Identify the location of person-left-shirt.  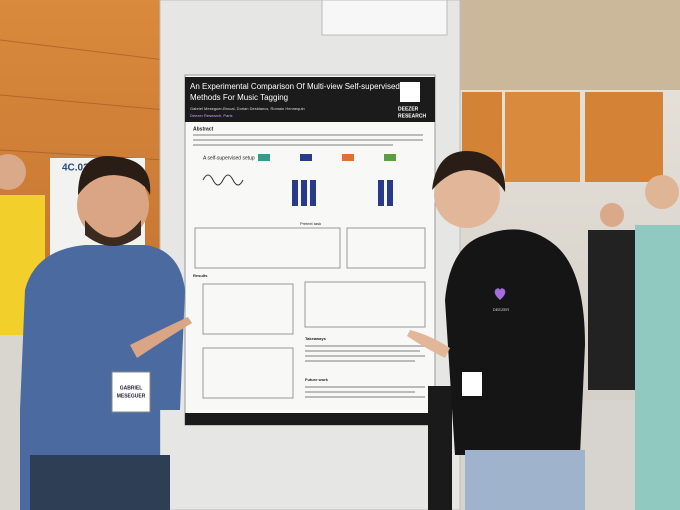
(102, 377).